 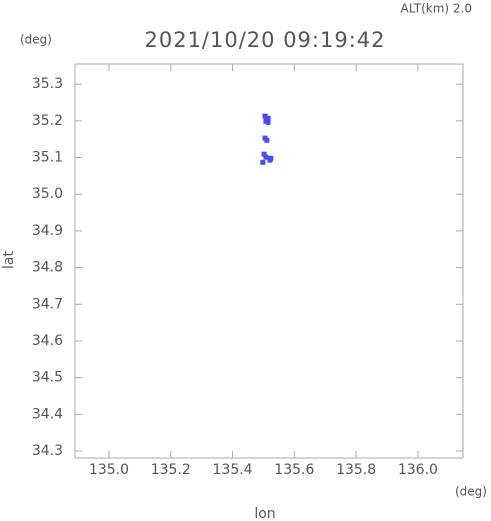 What do you see at coordinates (436, 9) in the screenshot?
I see `altitude-label: ALT(km) 2.0` at bounding box center [436, 9].